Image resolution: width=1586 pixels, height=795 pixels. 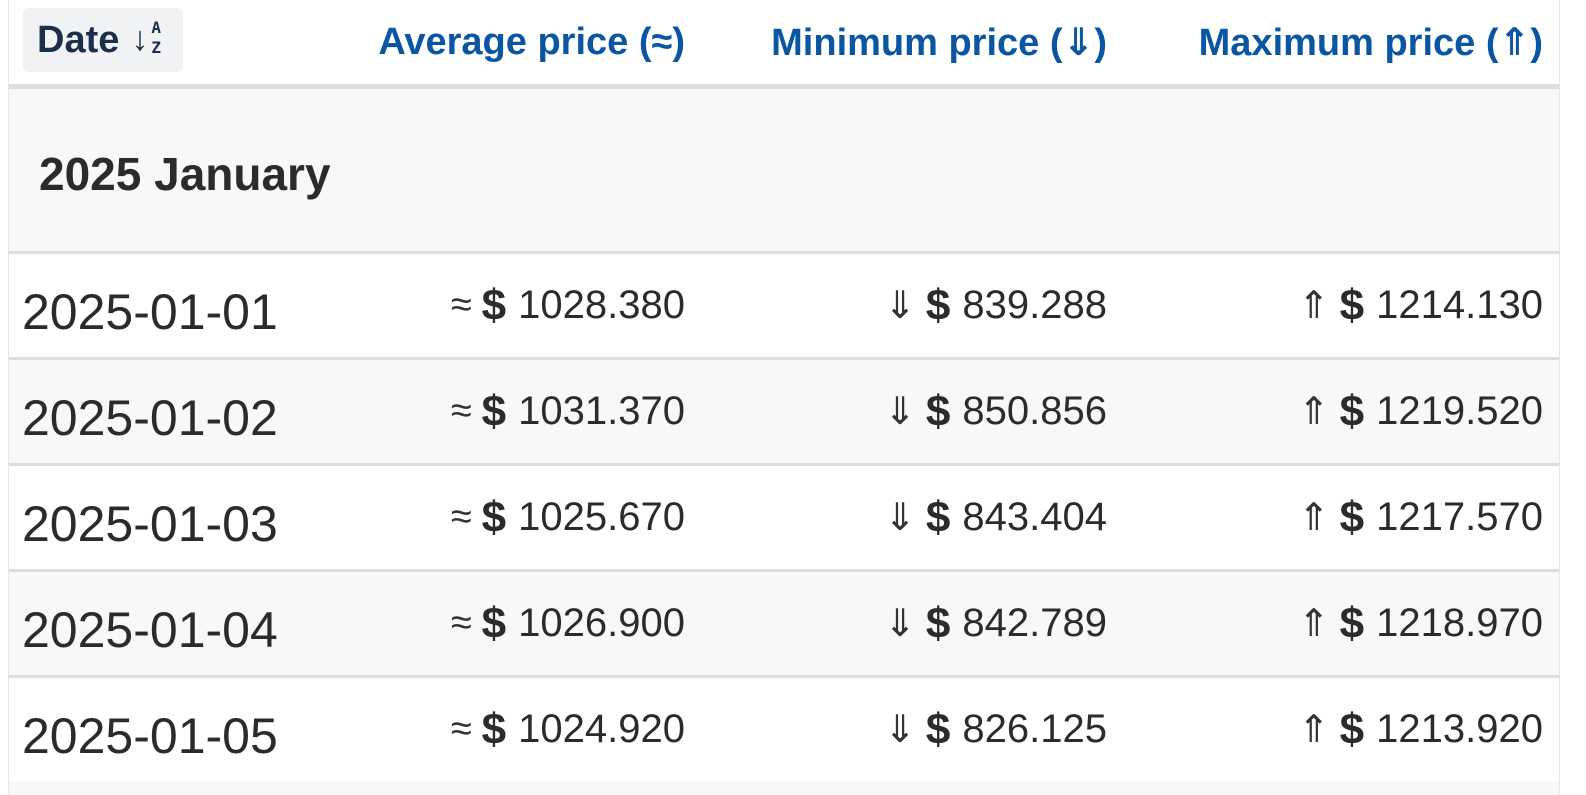 What do you see at coordinates (1459, 411) in the screenshot?
I see `max-price-value: 1219.520` at bounding box center [1459, 411].